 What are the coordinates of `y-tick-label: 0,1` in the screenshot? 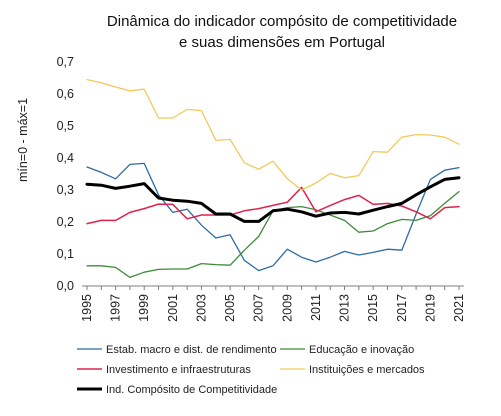 It's located at (65, 254).